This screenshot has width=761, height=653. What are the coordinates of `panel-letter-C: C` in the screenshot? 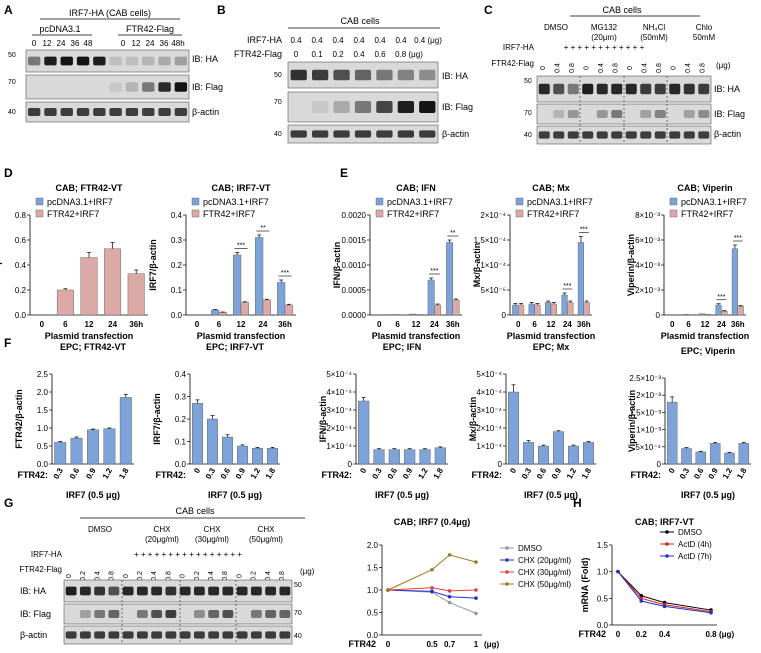 It's located at (488, 10).